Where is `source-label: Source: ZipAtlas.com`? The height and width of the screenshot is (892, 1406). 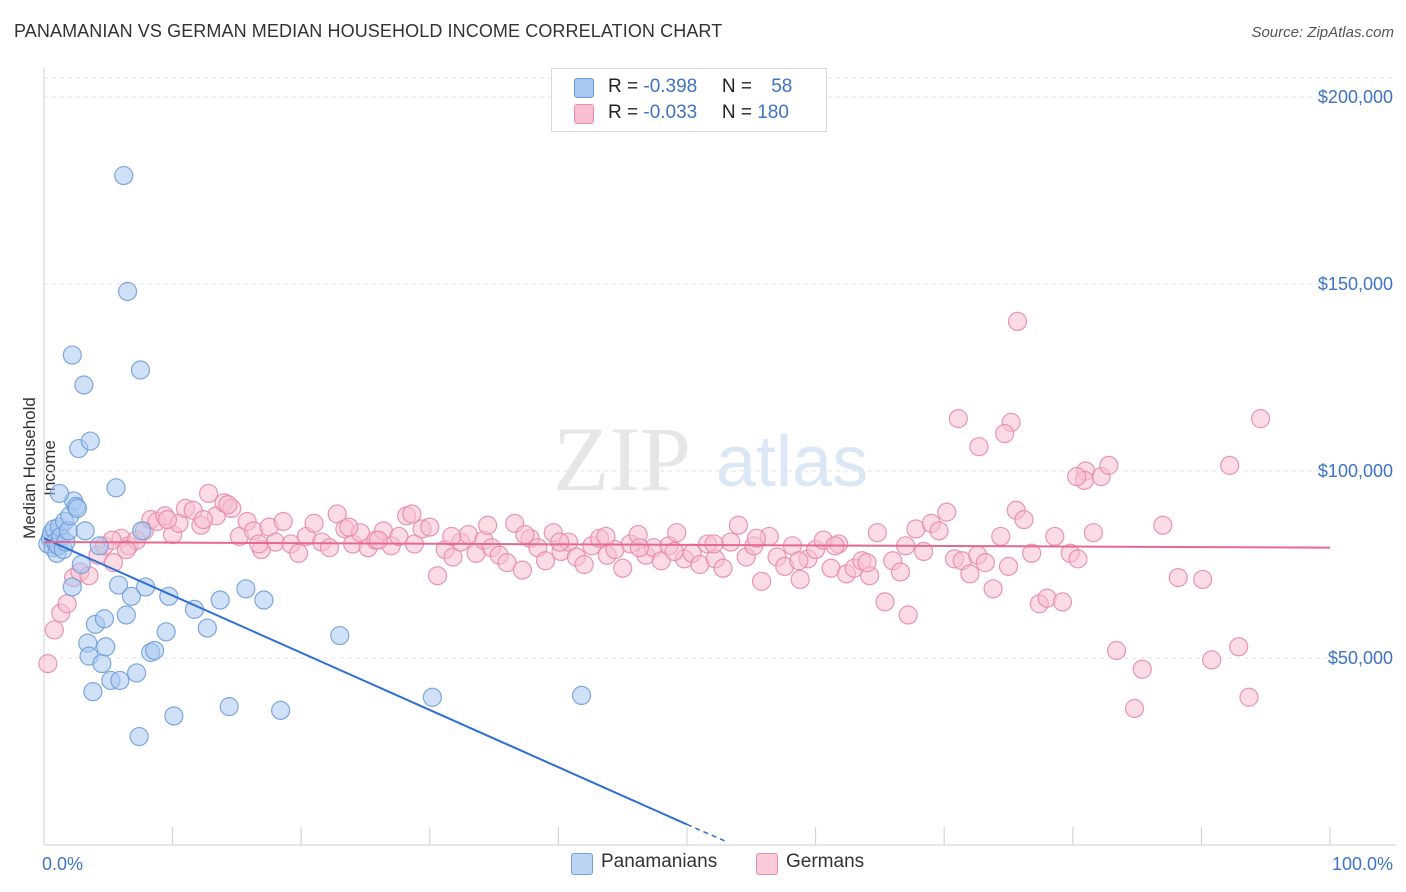 source-label: Source: ZipAtlas.com is located at coordinates (1322, 32).